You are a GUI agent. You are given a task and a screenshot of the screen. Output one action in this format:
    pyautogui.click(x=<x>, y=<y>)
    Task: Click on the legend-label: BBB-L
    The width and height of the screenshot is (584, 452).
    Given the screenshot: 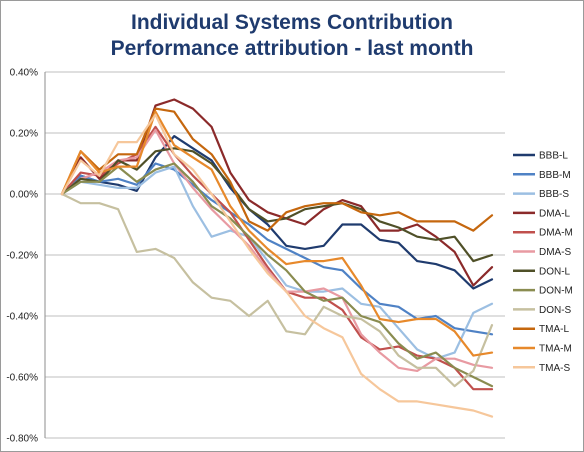 What is the action you would take?
    pyautogui.click(x=553, y=156)
    